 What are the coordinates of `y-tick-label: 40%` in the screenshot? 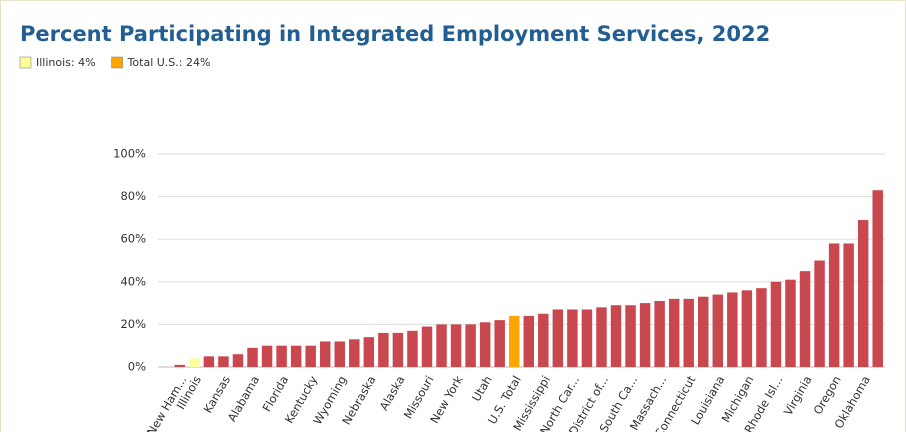 It's located at (133, 281).